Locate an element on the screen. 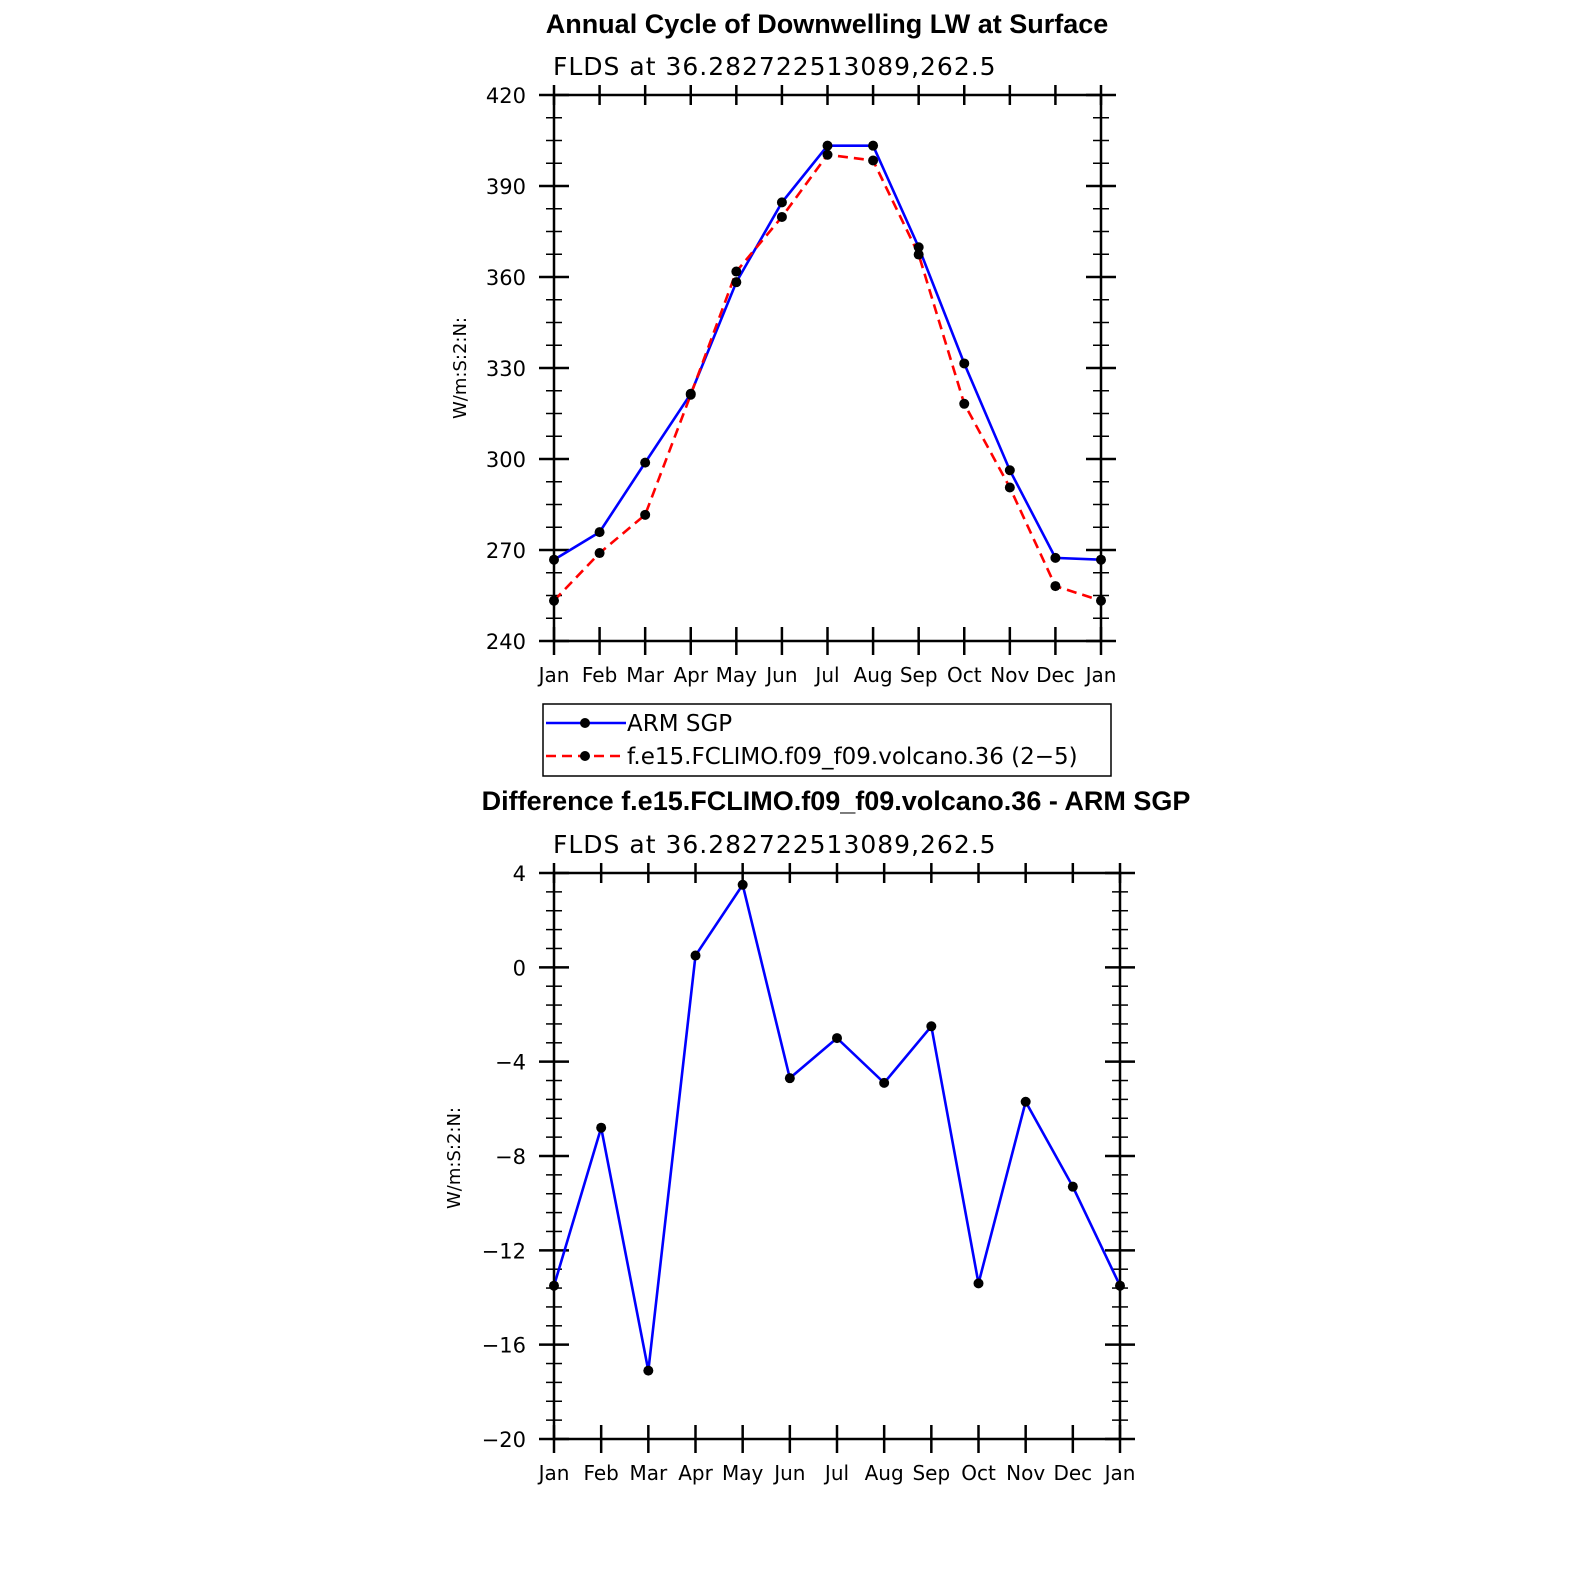 The width and height of the screenshot is (1574, 1574). y-tick-label: 4 is located at coordinates (519, 874).